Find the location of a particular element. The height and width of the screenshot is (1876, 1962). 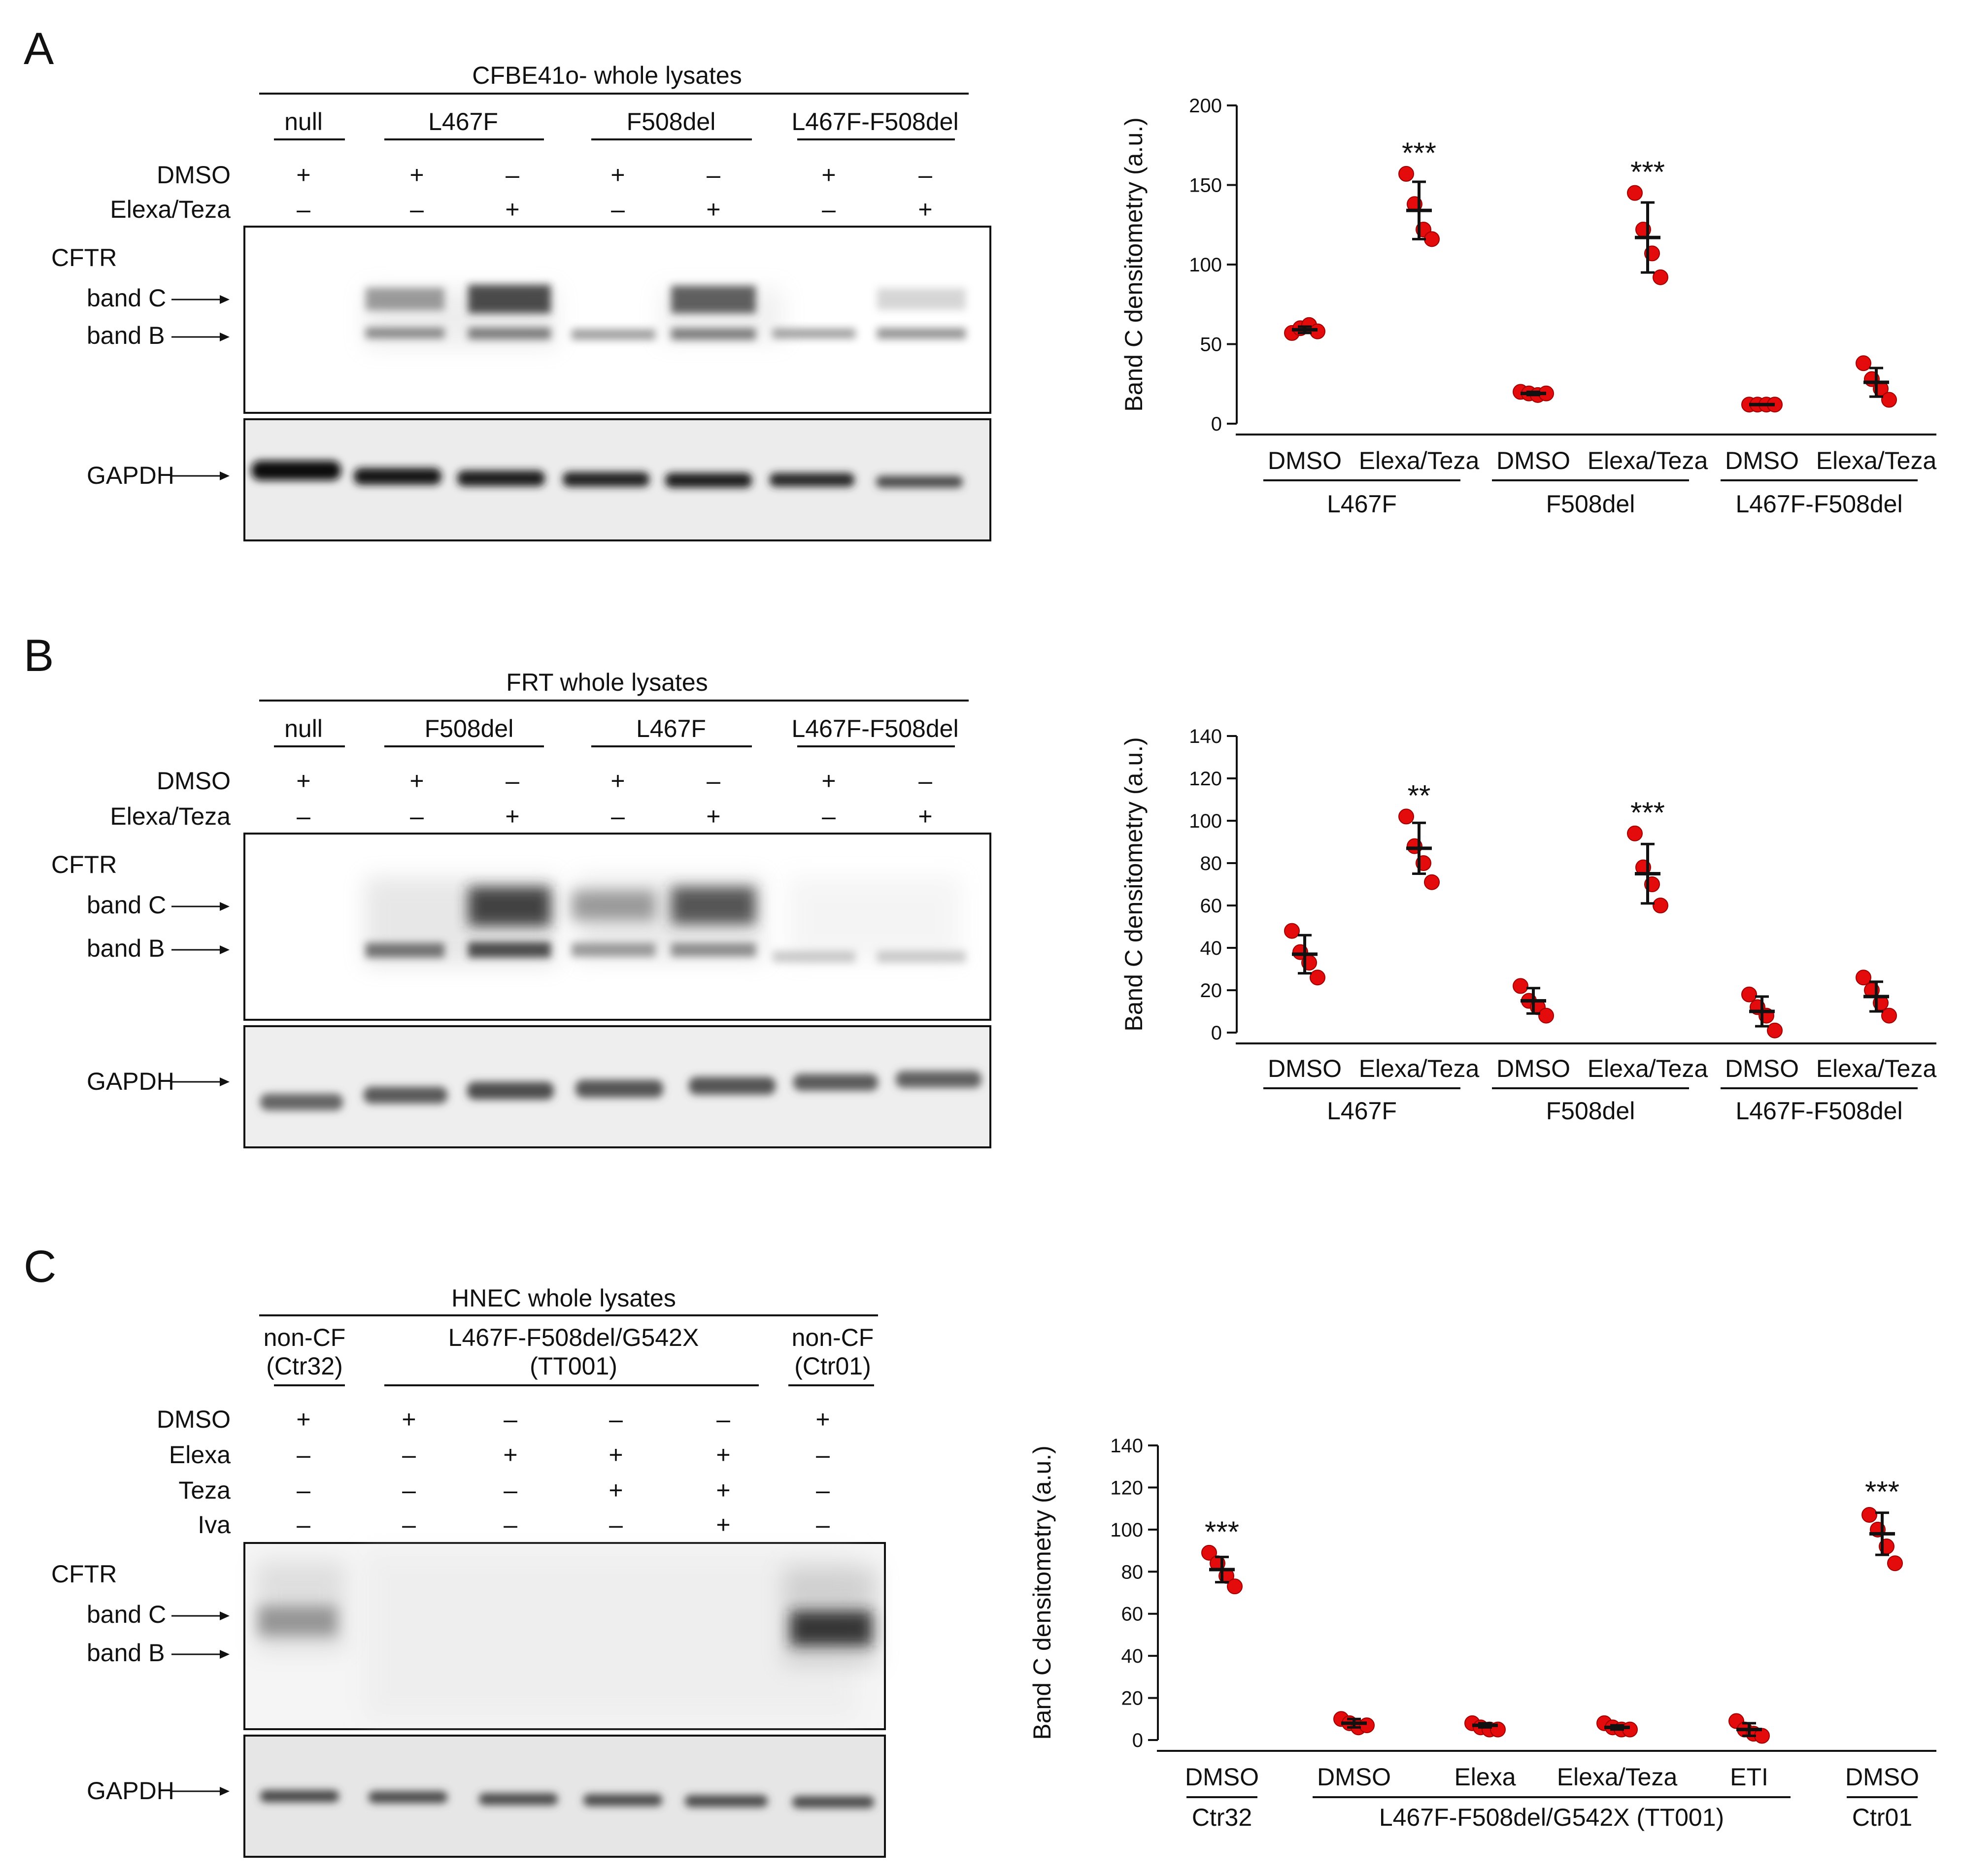

group-label-non-cf-ctr32: non-CF is located at coordinates (305, 1337).